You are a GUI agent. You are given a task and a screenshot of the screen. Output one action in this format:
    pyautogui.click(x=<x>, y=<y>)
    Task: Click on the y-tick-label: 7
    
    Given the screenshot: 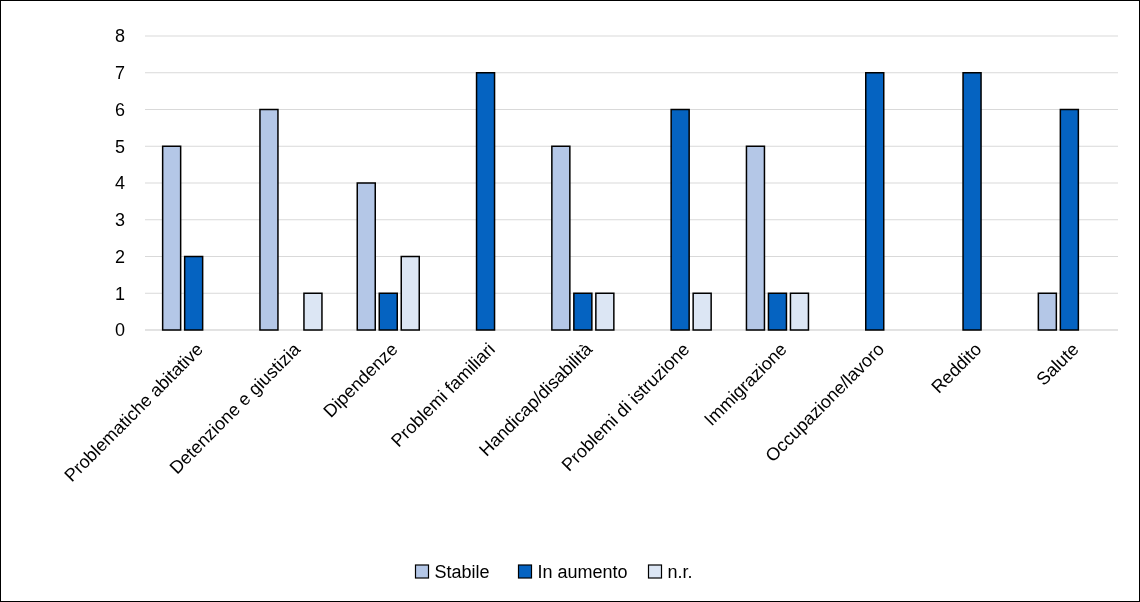 What is the action you would take?
    pyautogui.click(x=119, y=73)
    